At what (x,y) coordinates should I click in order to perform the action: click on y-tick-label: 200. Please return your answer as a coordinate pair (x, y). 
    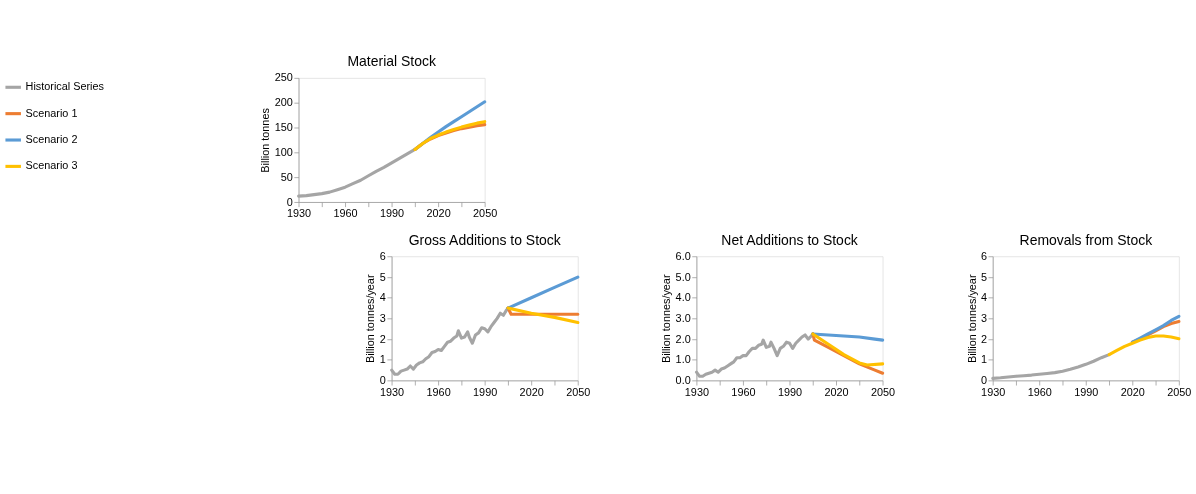
    Looking at the image, I should click on (283, 102).